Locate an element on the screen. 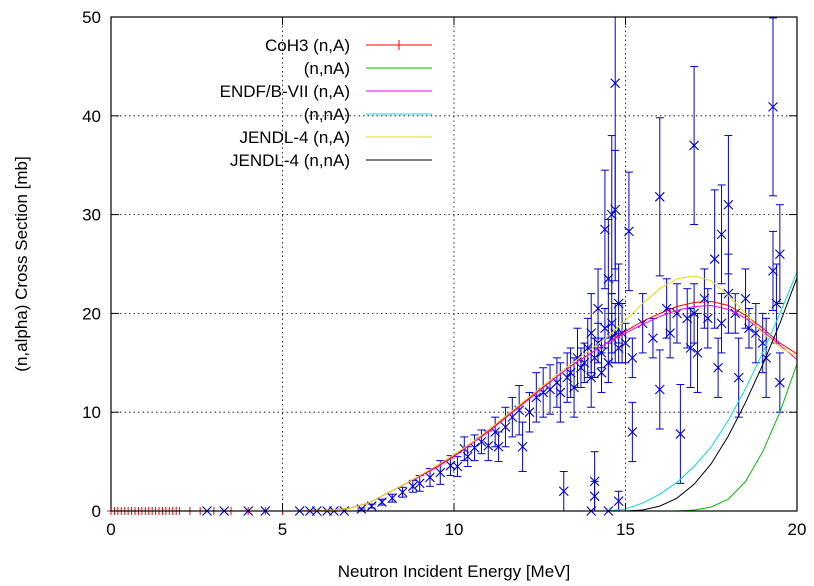  y-tick-label: 0 is located at coordinates (96, 511).